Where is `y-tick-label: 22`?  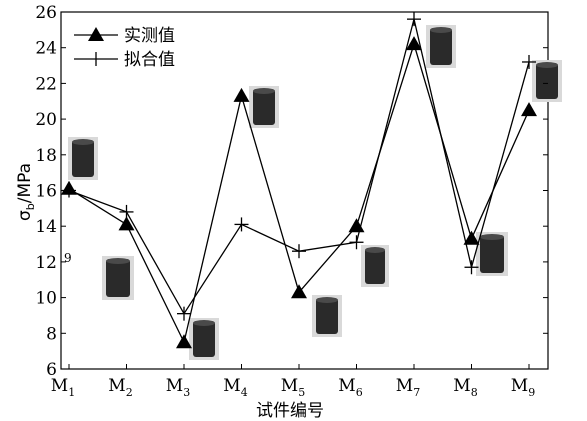
y-tick-label: 22 is located at coordinates (46, 84).